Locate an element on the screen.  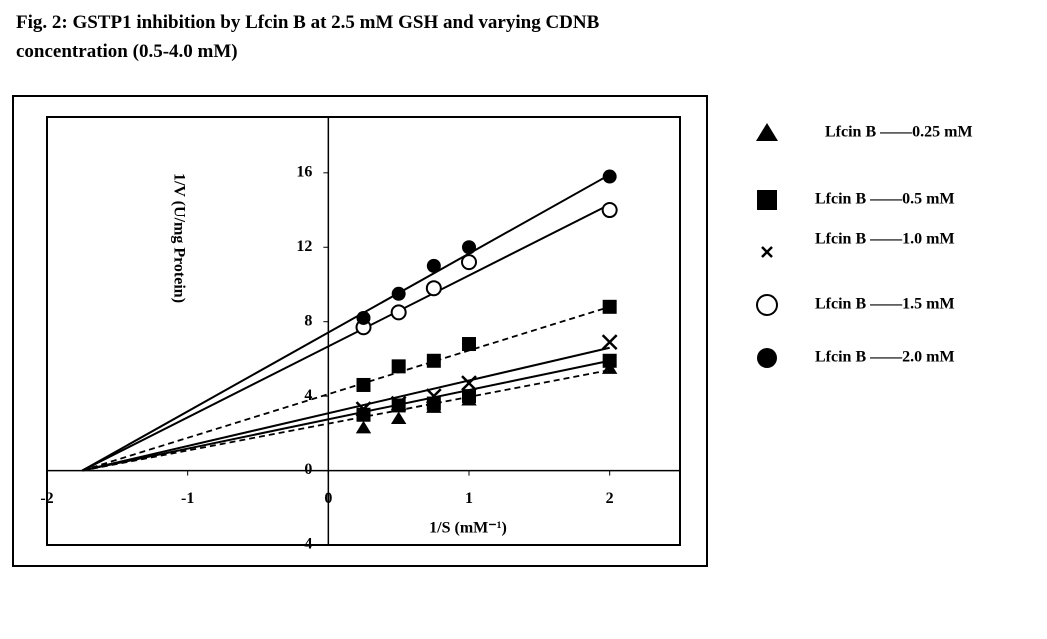
legend-label: Lfcin B ——2.0 mM is located at coordinates (885, 357).